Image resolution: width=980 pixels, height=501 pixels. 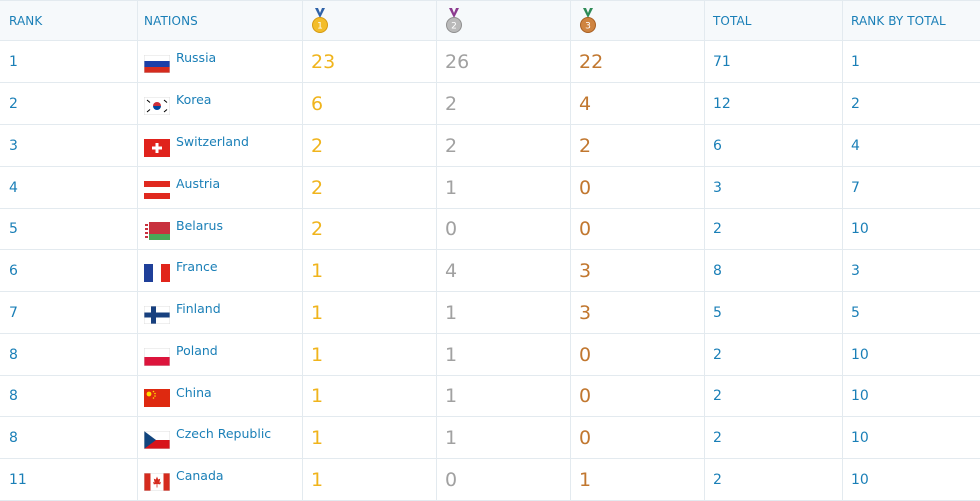 I want to click on nation-cell: Korea, so click(x=219, y=103).